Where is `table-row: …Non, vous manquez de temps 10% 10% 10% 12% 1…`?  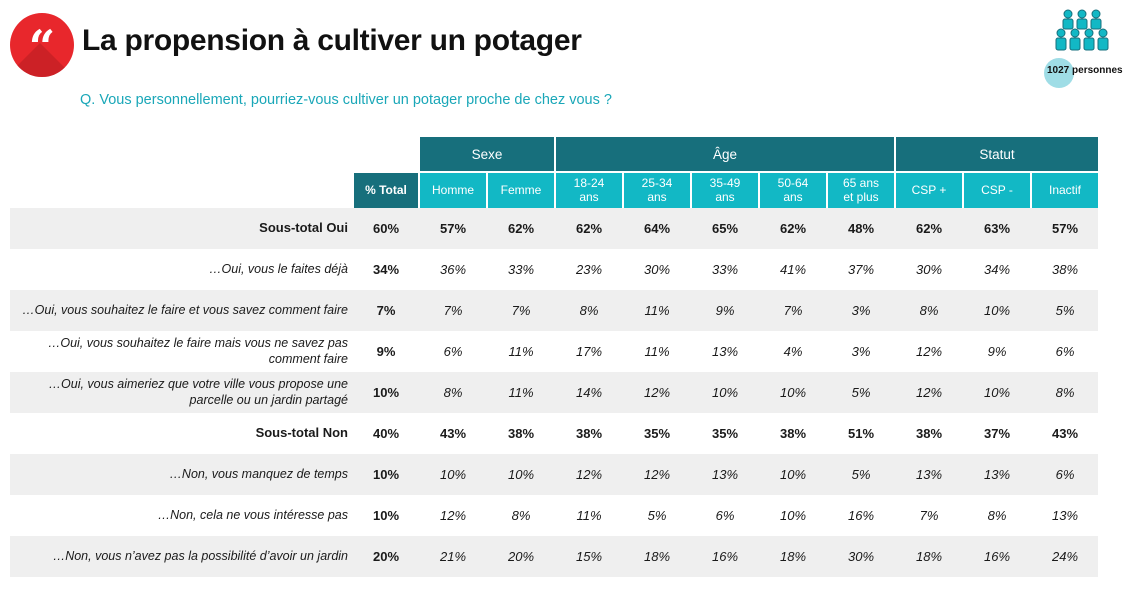
table-row: …Non, vous manquez de temps 10% 10% 10% 12% 1… is located at coordinates (554, 474).